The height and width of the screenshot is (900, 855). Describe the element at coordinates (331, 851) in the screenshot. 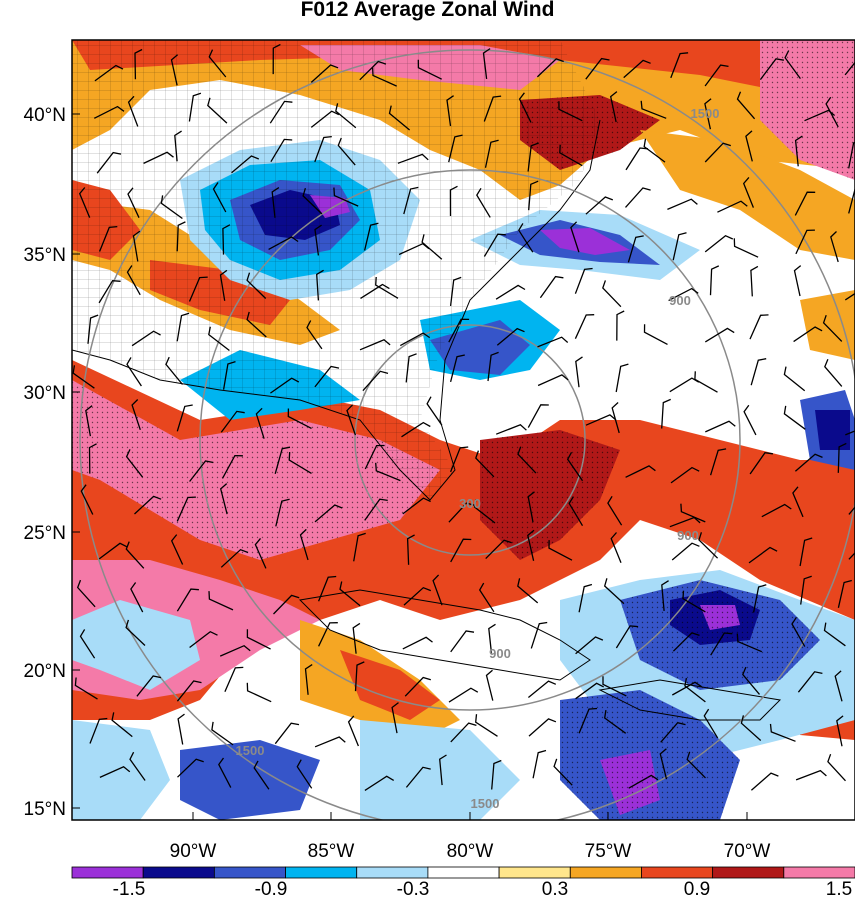

I see `lon-label: 85°W` at that location.